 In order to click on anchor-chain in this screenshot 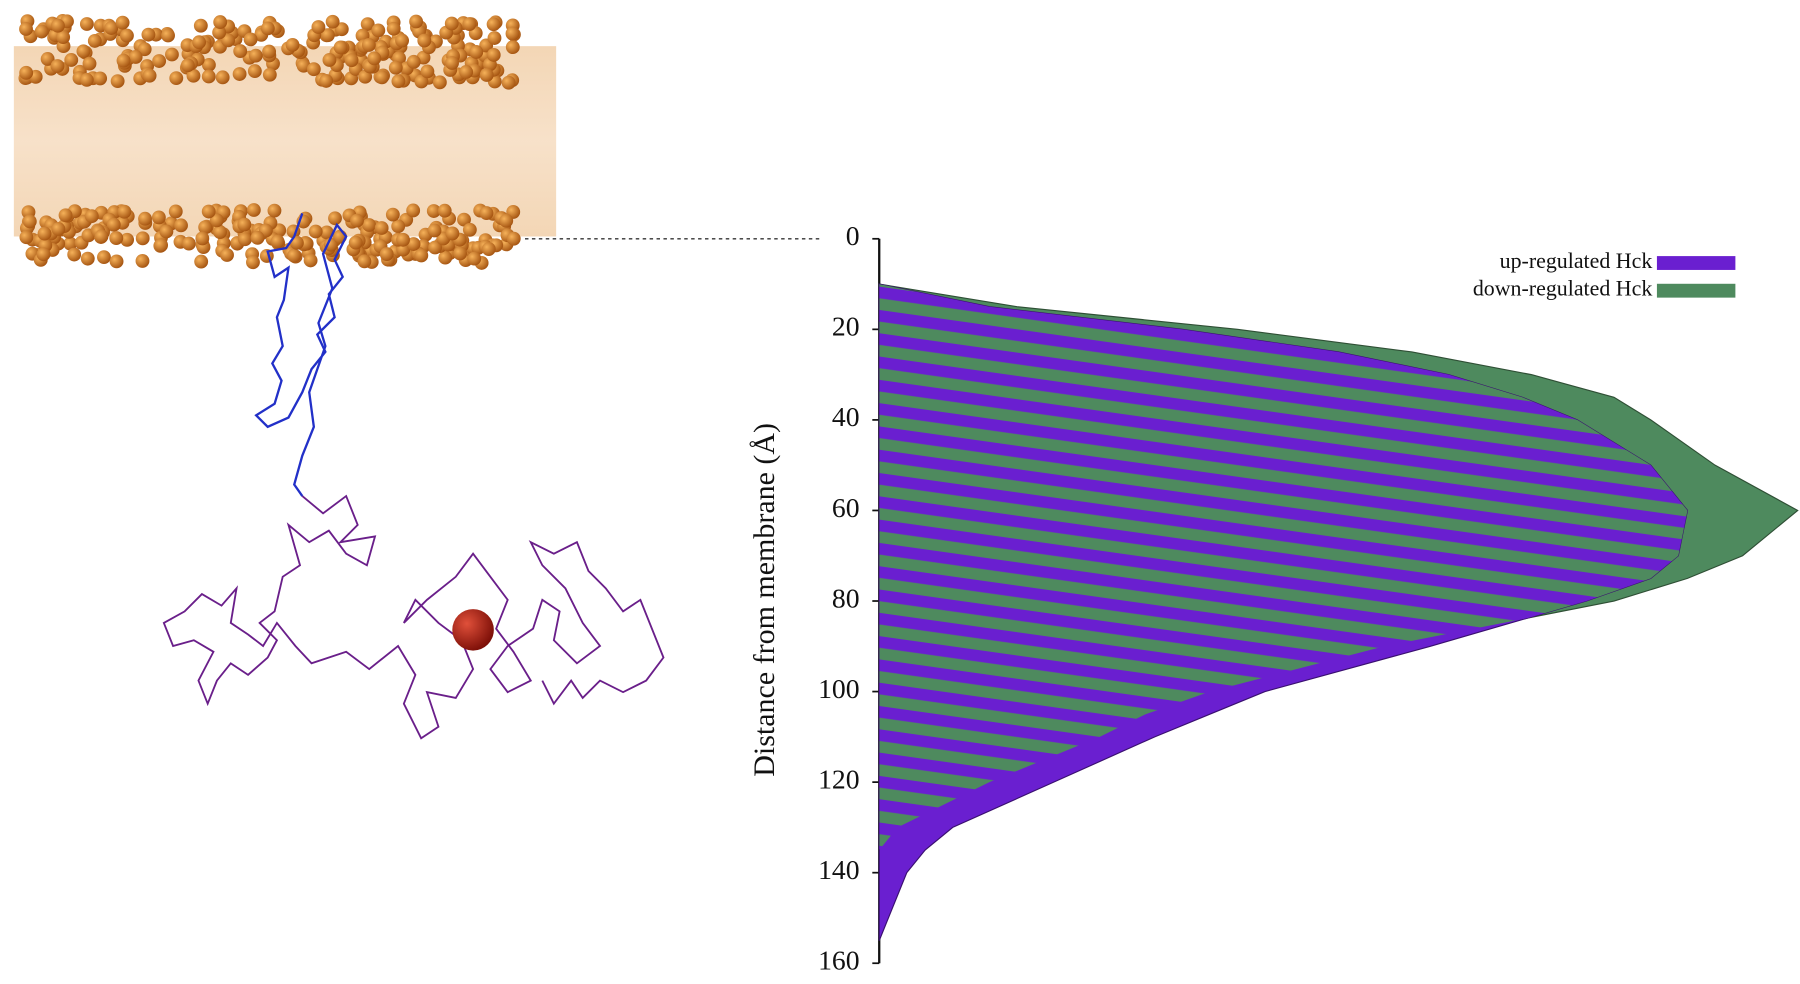, I will do `click(301, 355)`.